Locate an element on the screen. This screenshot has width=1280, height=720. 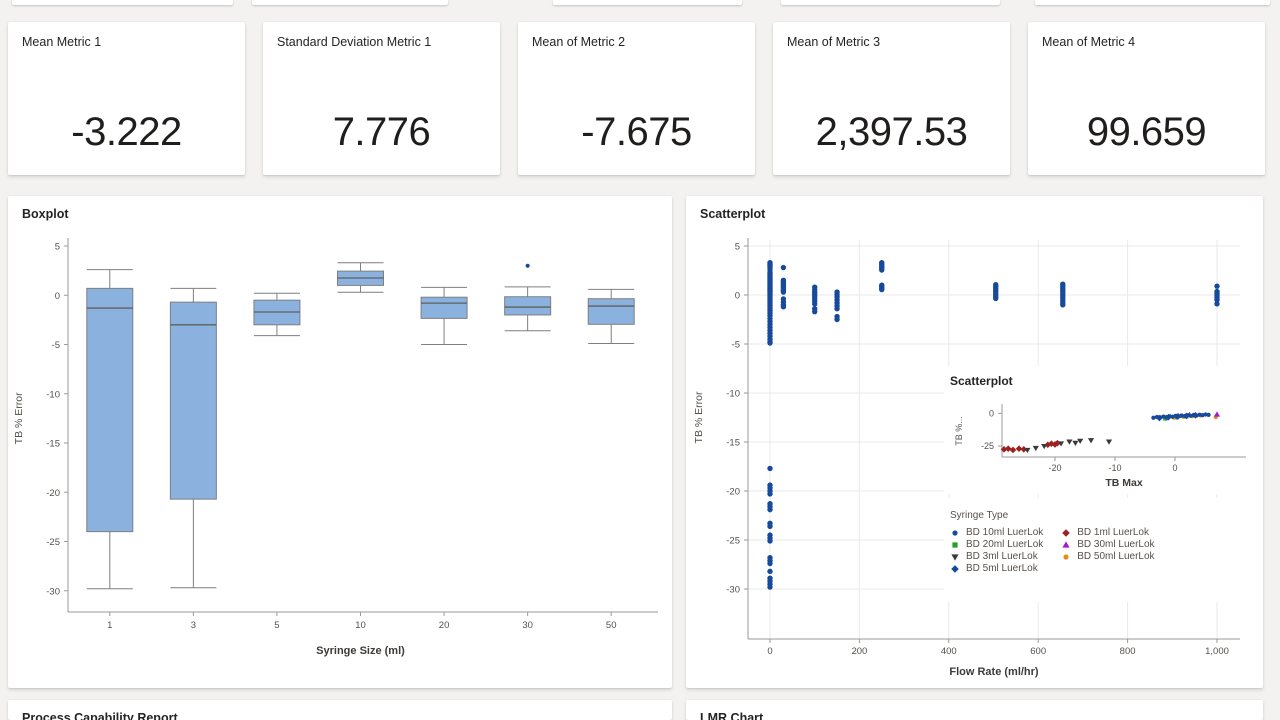
legend-label: BD 3ml LuerLok is located at coordinates (1002, 557).